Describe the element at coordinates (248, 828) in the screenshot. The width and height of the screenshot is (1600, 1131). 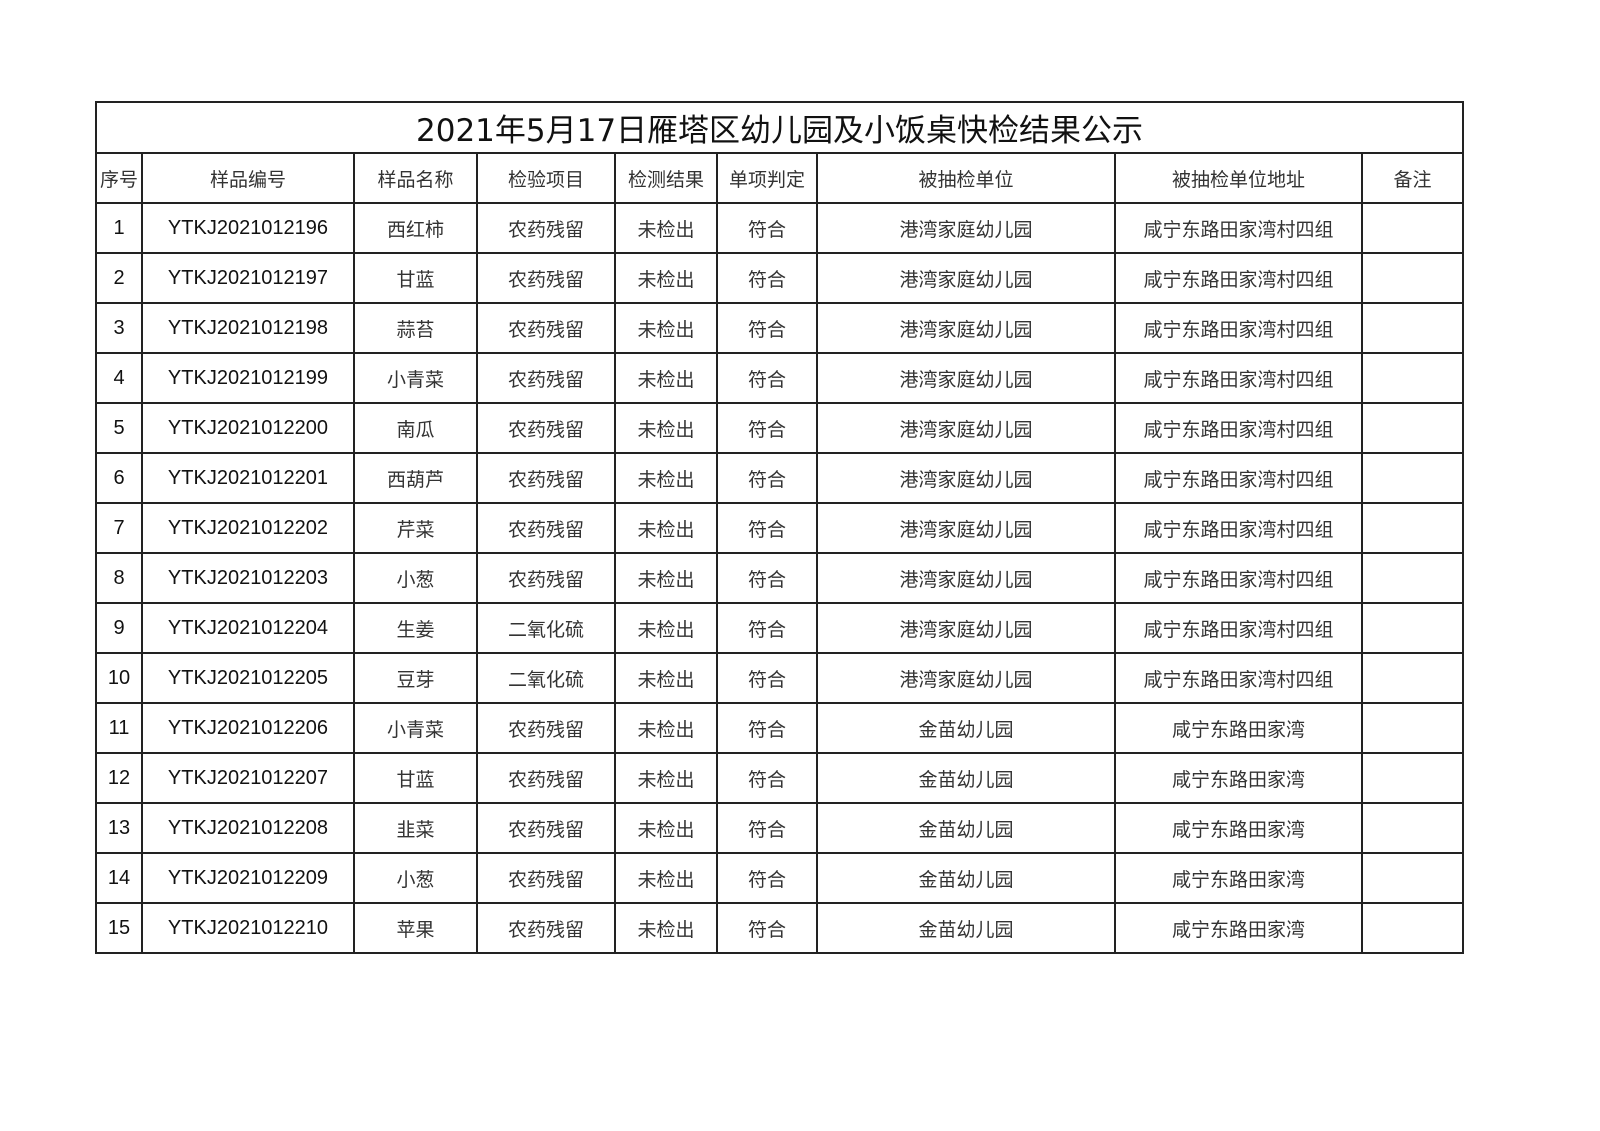
I see `cell-sample-id: YTKJ2021012208` at that location.